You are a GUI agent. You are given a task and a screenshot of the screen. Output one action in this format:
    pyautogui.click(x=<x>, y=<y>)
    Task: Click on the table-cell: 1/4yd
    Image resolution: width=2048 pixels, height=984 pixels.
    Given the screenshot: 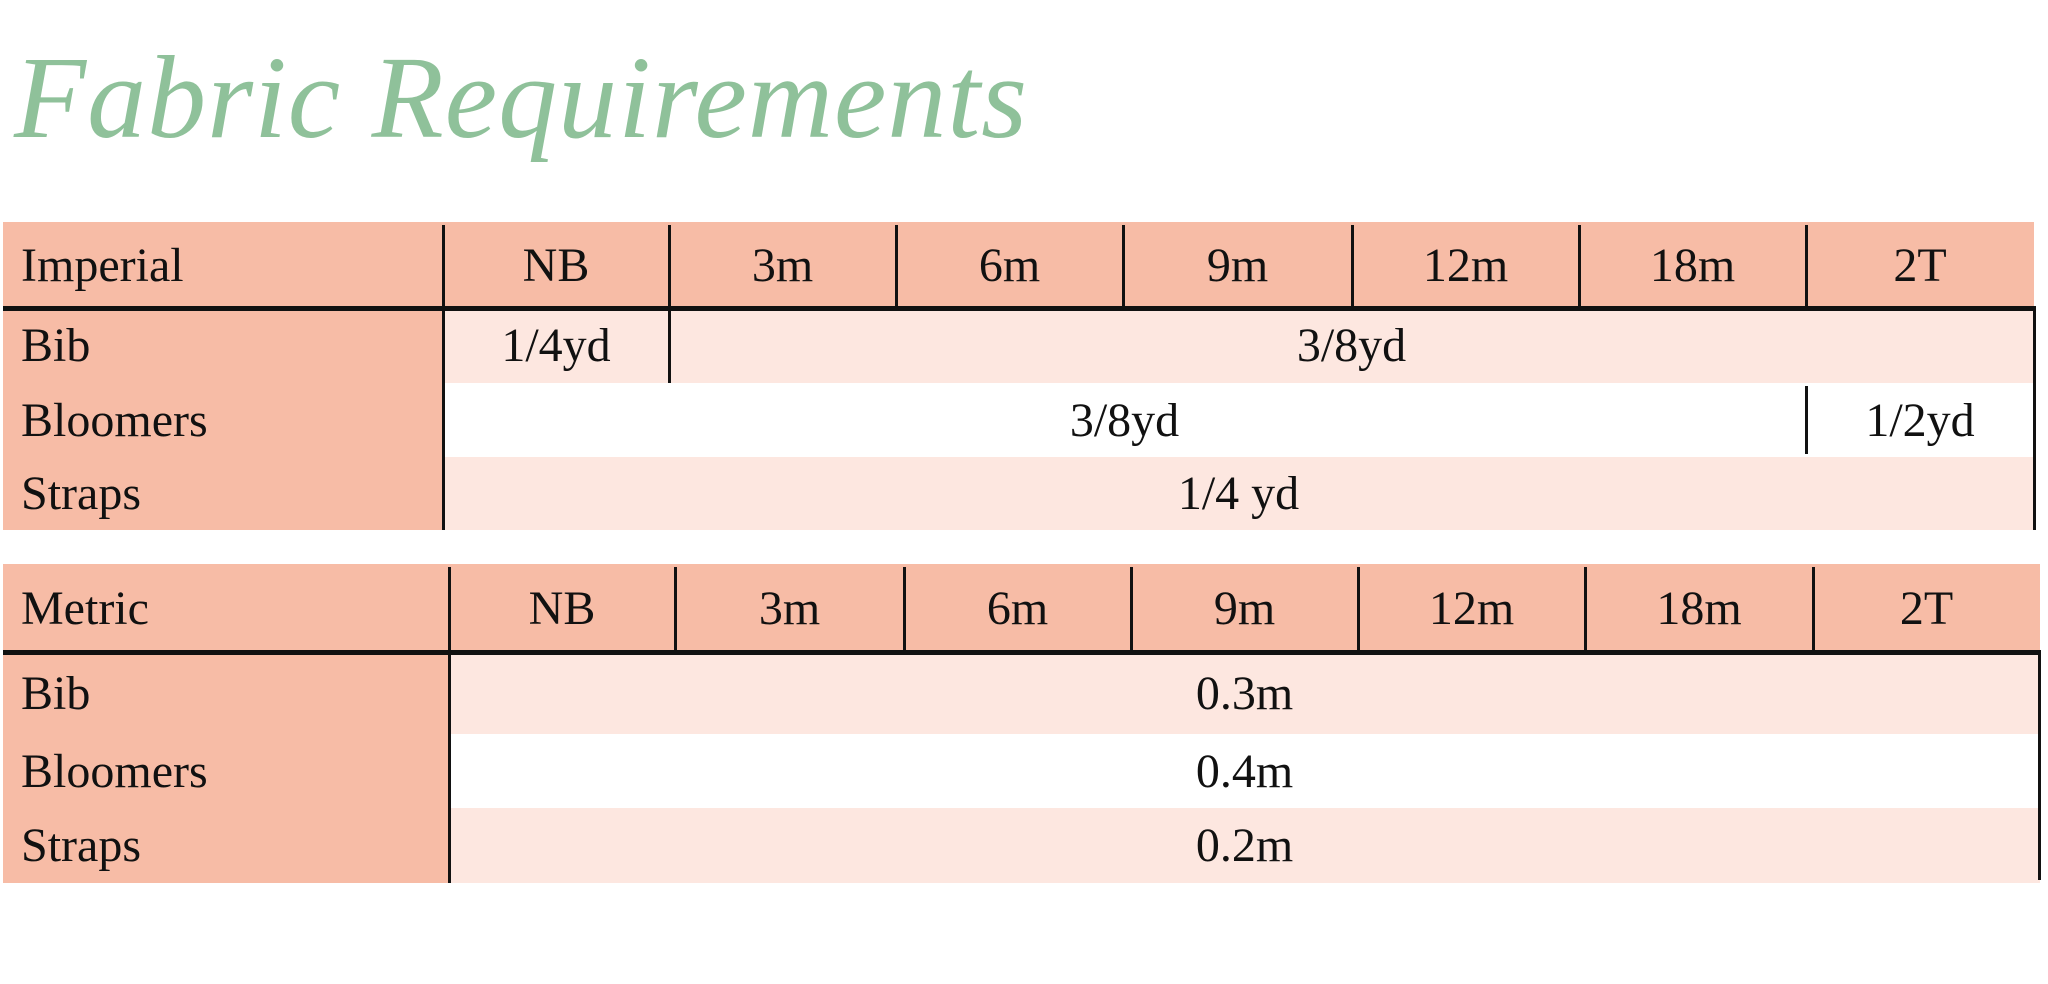 What is the action you would take?
    pyautogui.click(x=556, y=345)
    